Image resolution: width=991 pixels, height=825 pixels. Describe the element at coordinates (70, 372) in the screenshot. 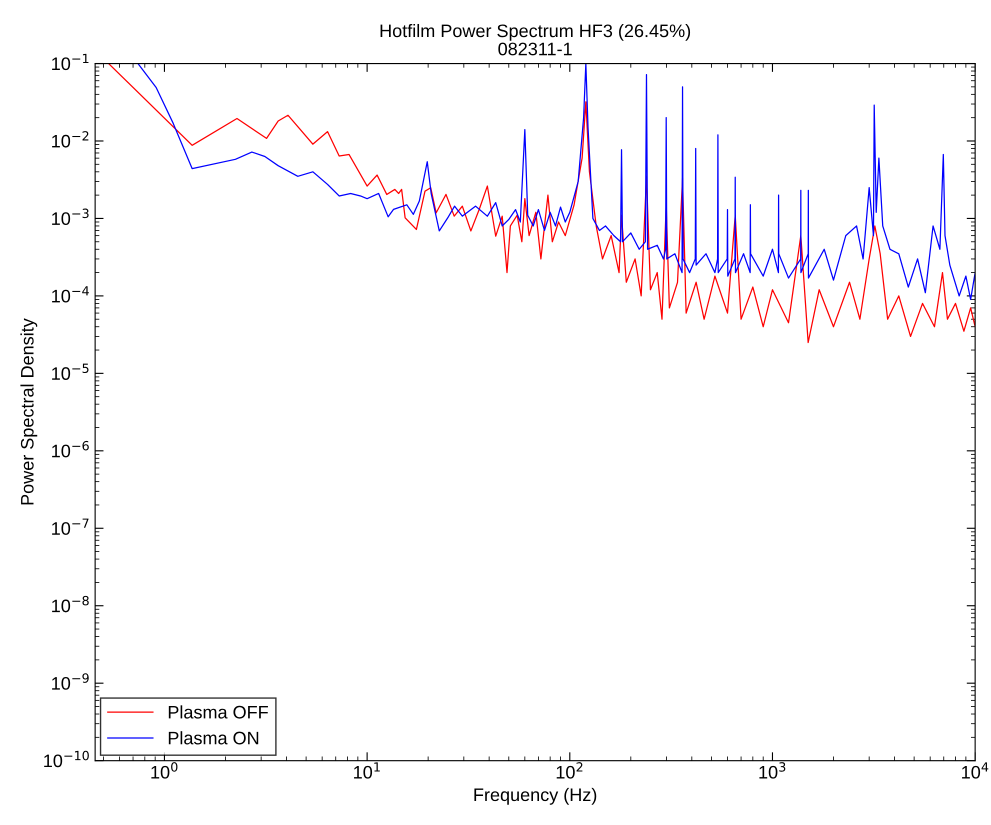

I see `y-tick-label: 10$^{−5}$` at that location.